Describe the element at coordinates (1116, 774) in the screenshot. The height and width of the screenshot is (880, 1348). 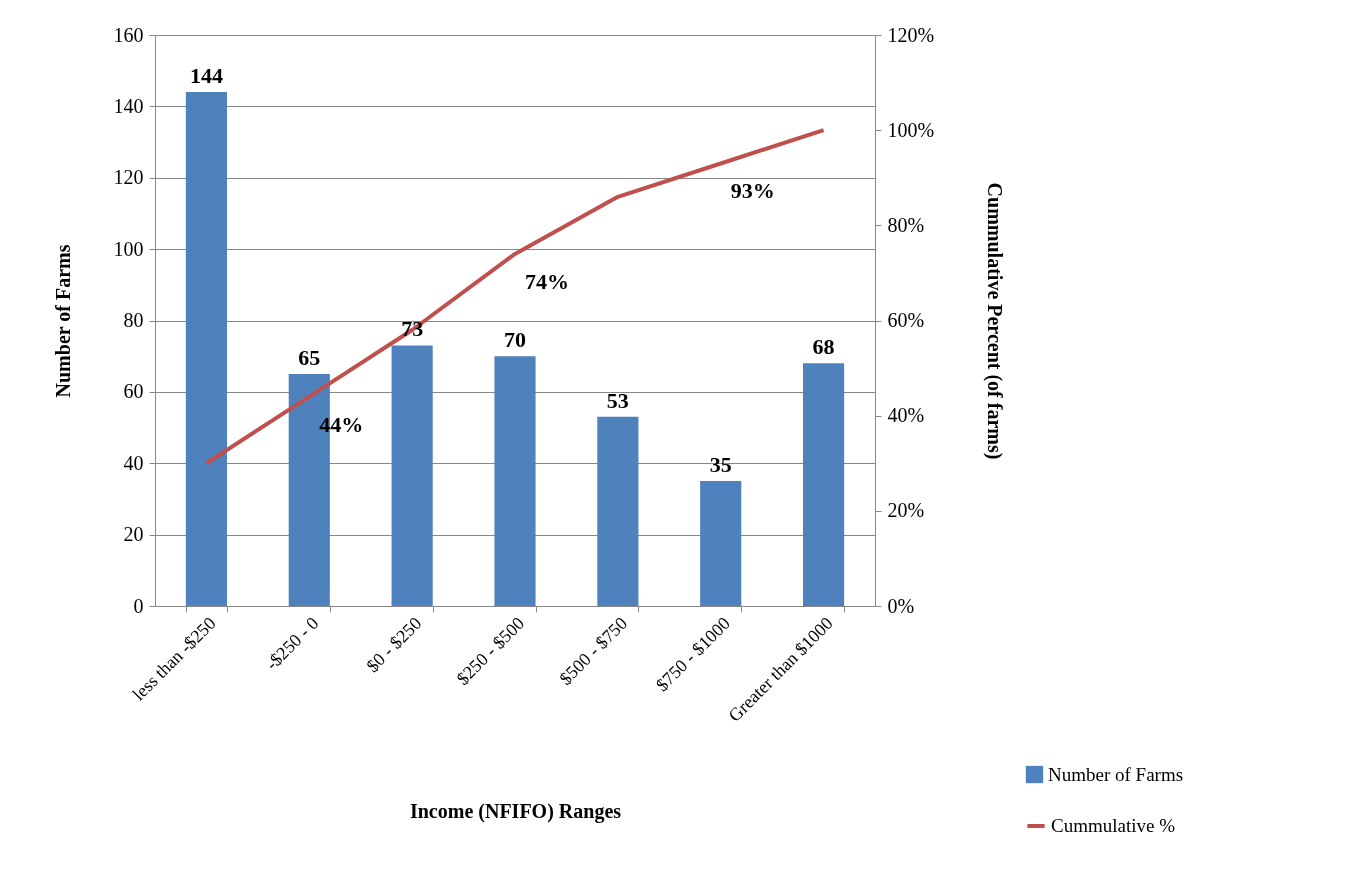
I see `legend-label: Number of Farms` at that location.